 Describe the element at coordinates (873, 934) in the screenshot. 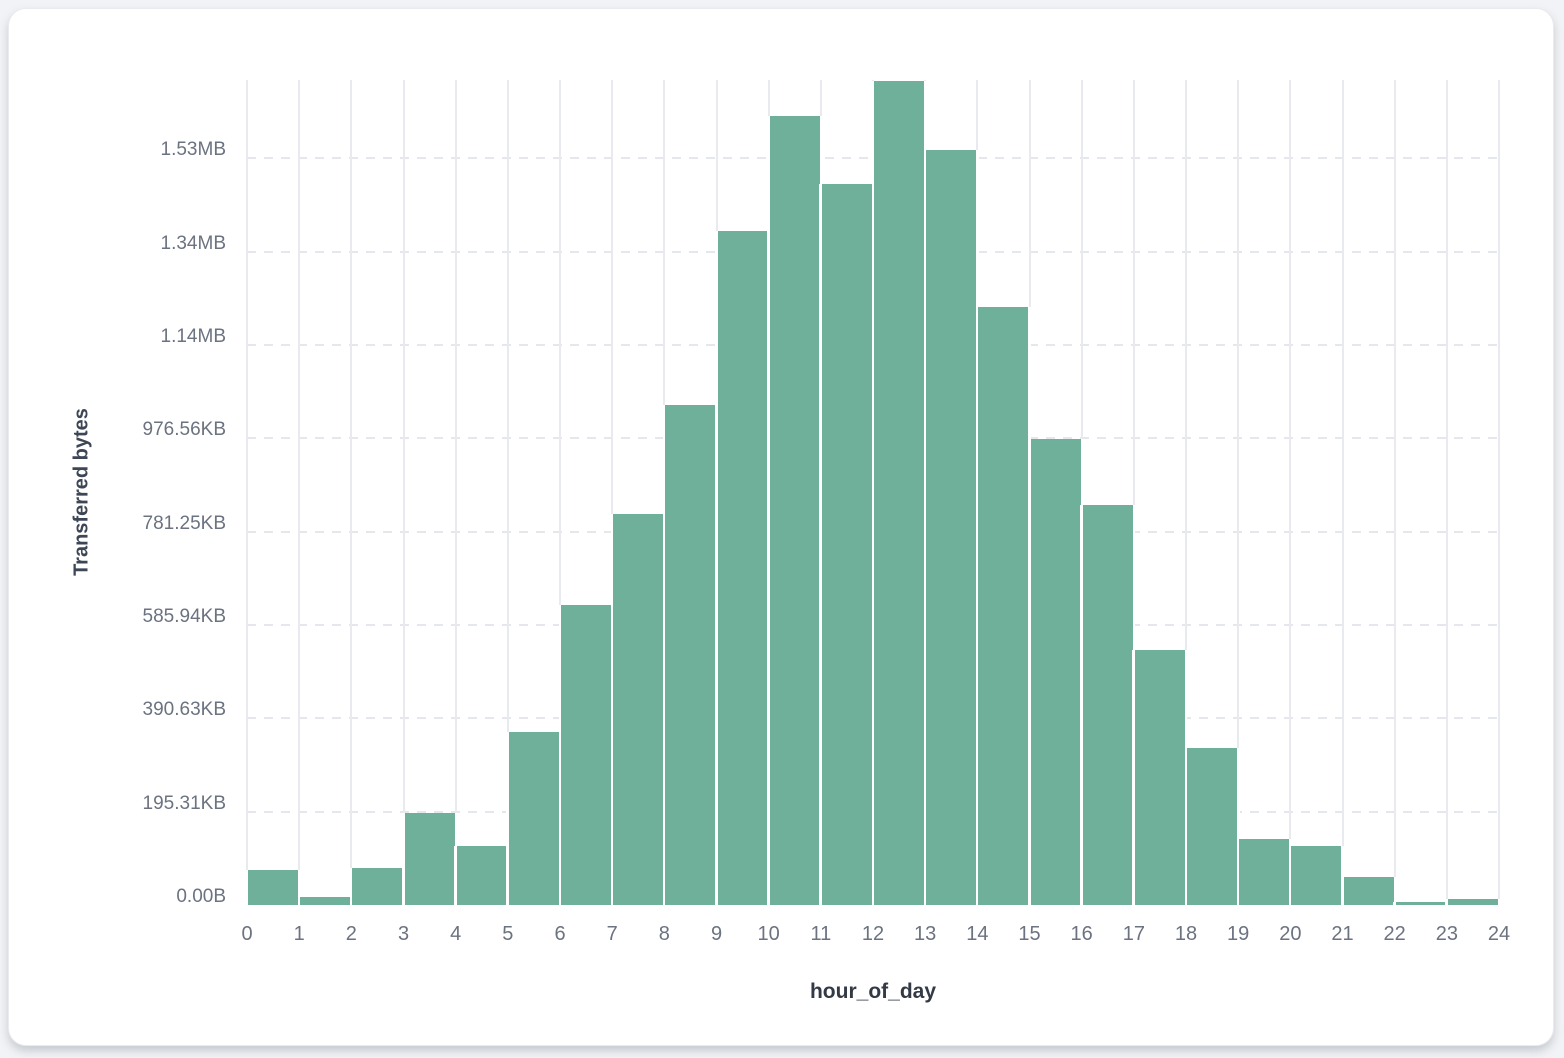

I see `x-tick-label: 12` at that location.